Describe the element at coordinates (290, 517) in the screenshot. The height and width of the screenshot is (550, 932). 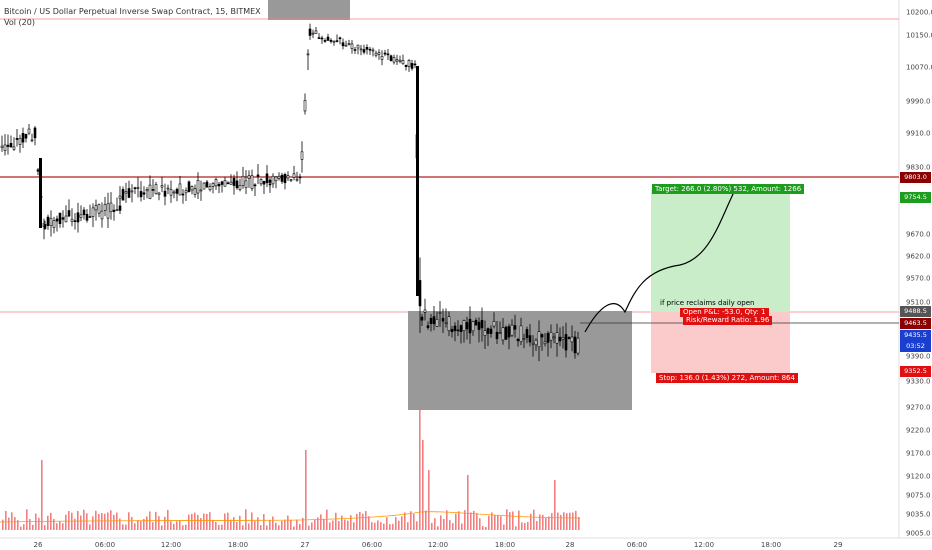
I see `volume-ma-line` at that location.